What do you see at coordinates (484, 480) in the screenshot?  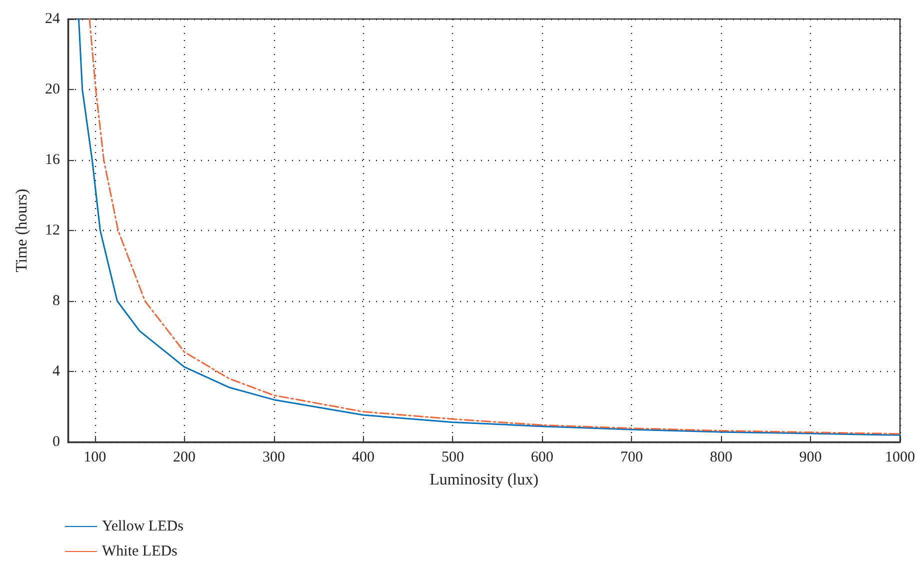 I see `x-axis-title: Luminosity (lux)` at bounding box center [484, 480].